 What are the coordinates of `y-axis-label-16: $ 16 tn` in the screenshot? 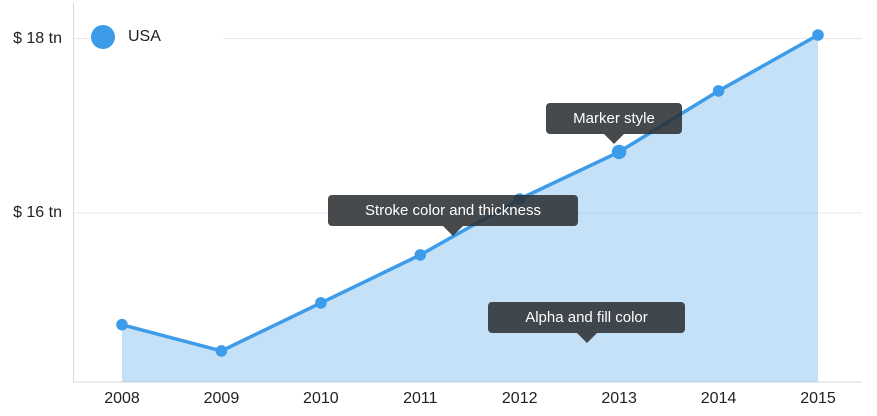 It's located at (37, 212).